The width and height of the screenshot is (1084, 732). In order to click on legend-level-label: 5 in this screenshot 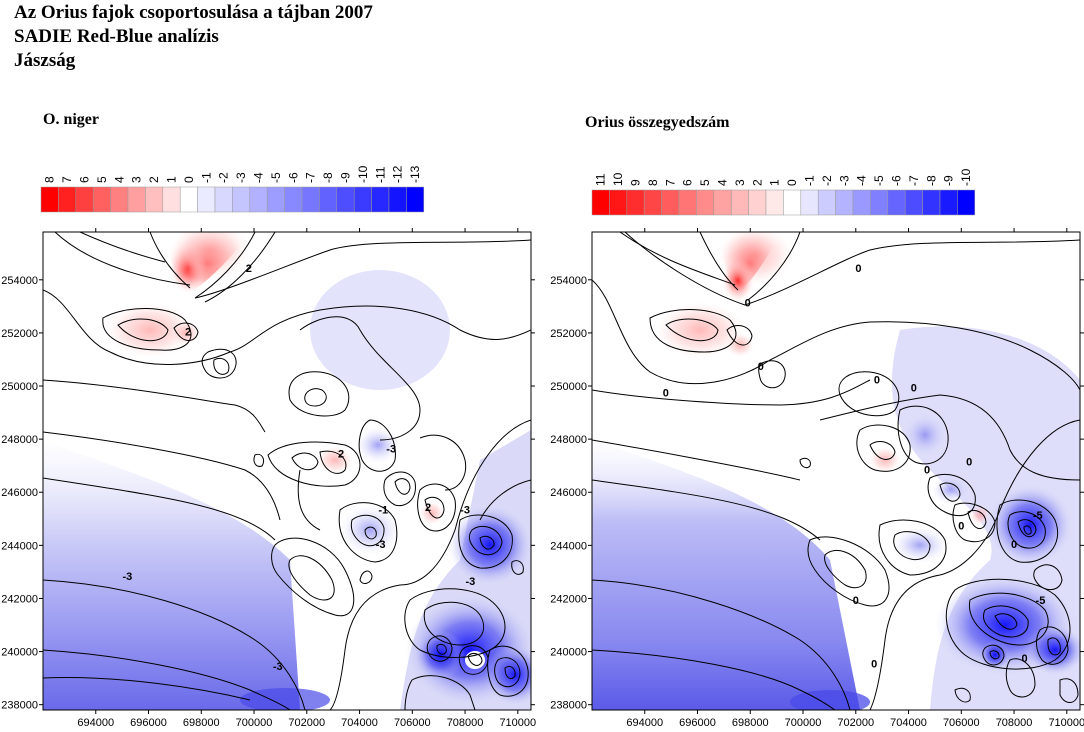, I will do `click(705, 182)`.